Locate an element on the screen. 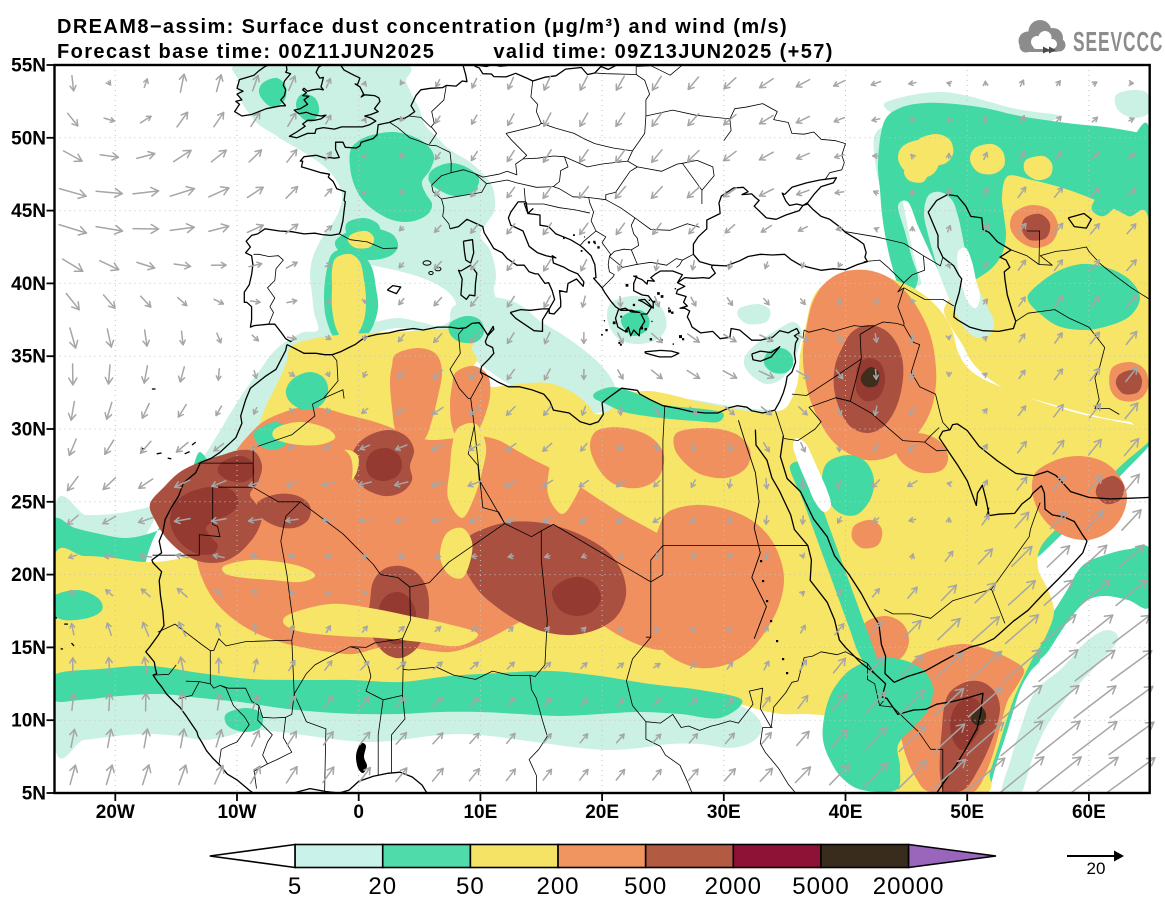  svg-text: 25N is located at coordinates (28, 502).